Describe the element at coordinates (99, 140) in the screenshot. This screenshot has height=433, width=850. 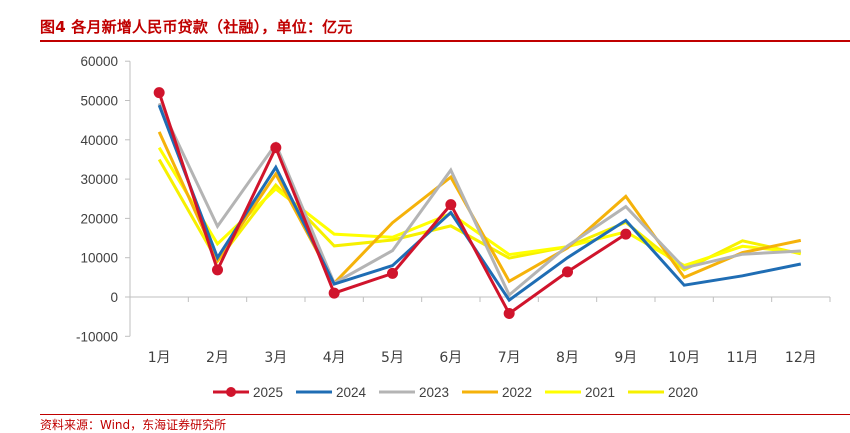
I see `y-tick-label: 40000` at that location.